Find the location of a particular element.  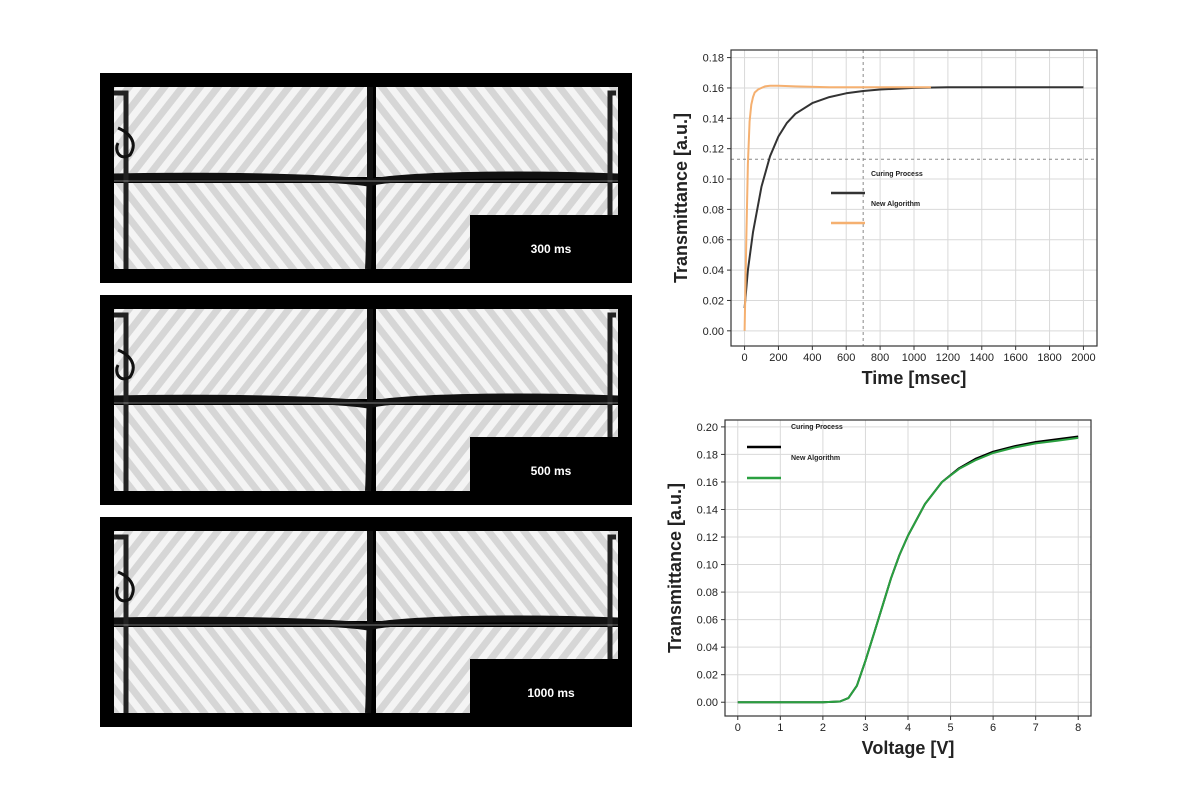

x-tick-label: 5 is located at coordinates (950, 728).